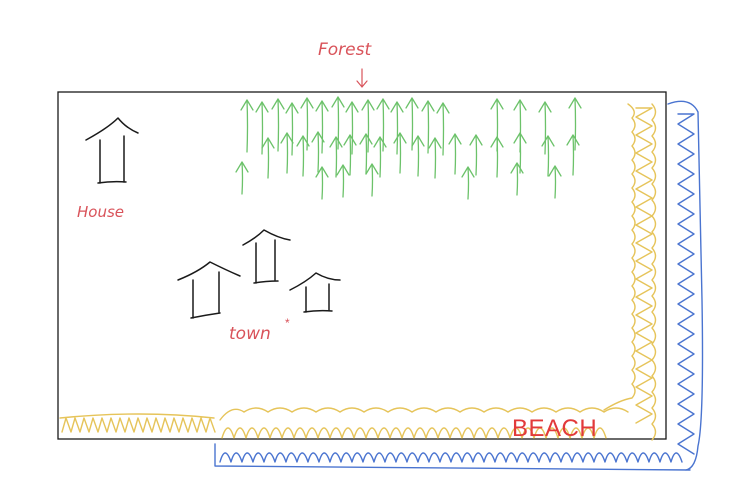  I want to click on beach-sand-bottom, so click(344, 423).